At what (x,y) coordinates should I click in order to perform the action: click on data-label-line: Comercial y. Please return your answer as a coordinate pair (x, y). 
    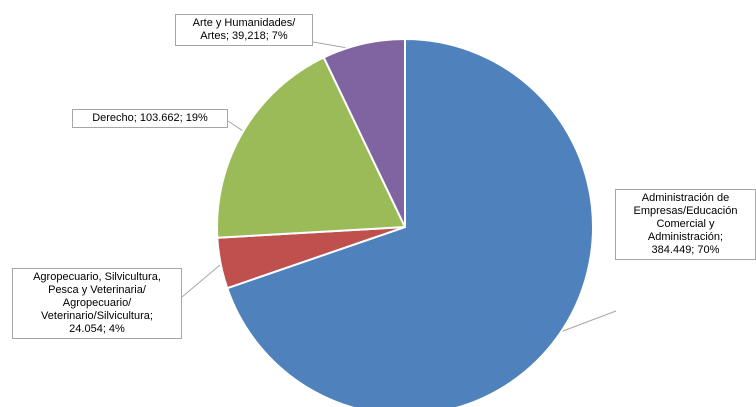
    Looking at the image, I should click on (685, 224).